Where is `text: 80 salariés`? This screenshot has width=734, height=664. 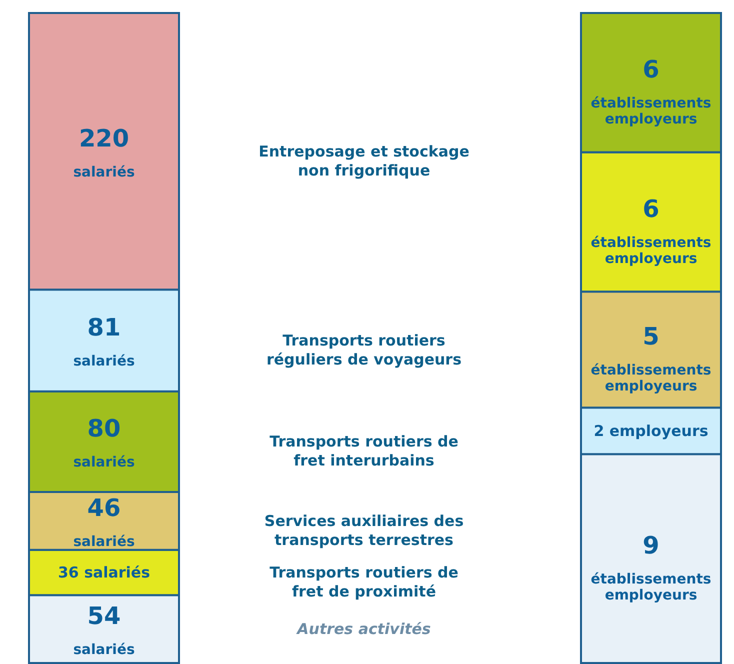 text: 80 salariés is located at coordinates (104, 442).